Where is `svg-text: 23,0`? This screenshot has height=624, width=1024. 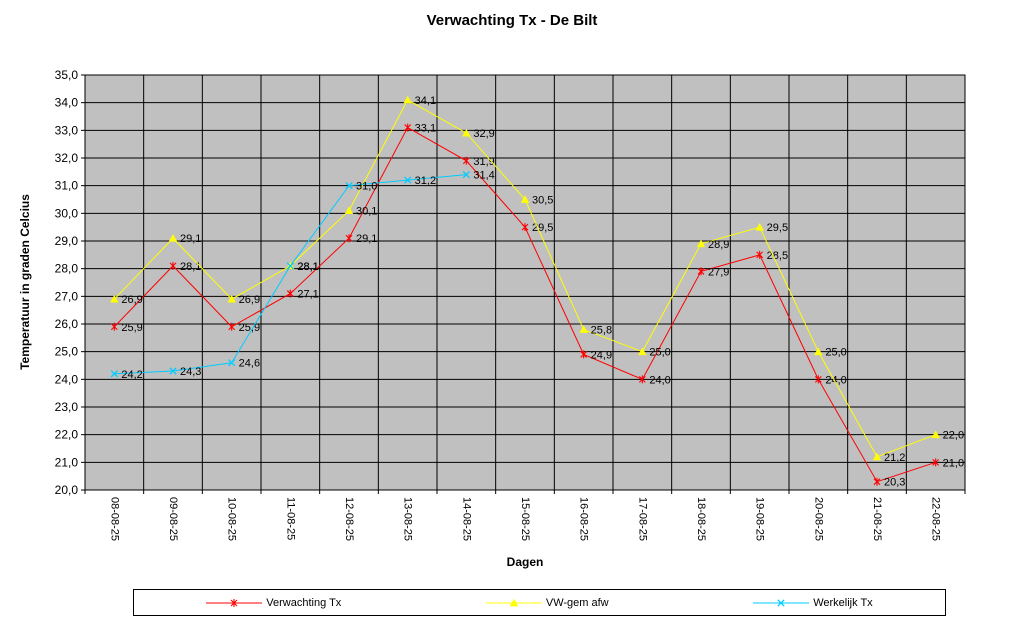
svg-text: 23,0 is located at coordinates (67, 407).